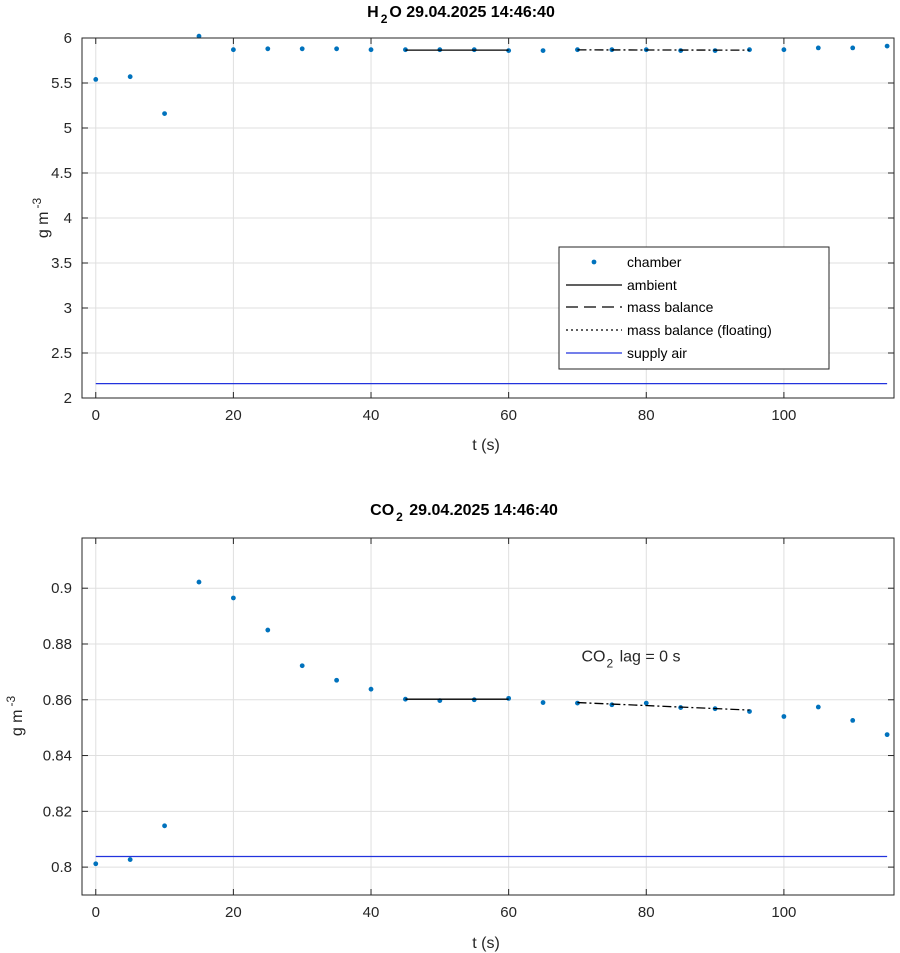 Image resolution: width=900 pixels, height=953 pixels. Describe the element at coordinates (57, 700) in the screenshot. I see `co2-ytick-label: 0.86` at that location.